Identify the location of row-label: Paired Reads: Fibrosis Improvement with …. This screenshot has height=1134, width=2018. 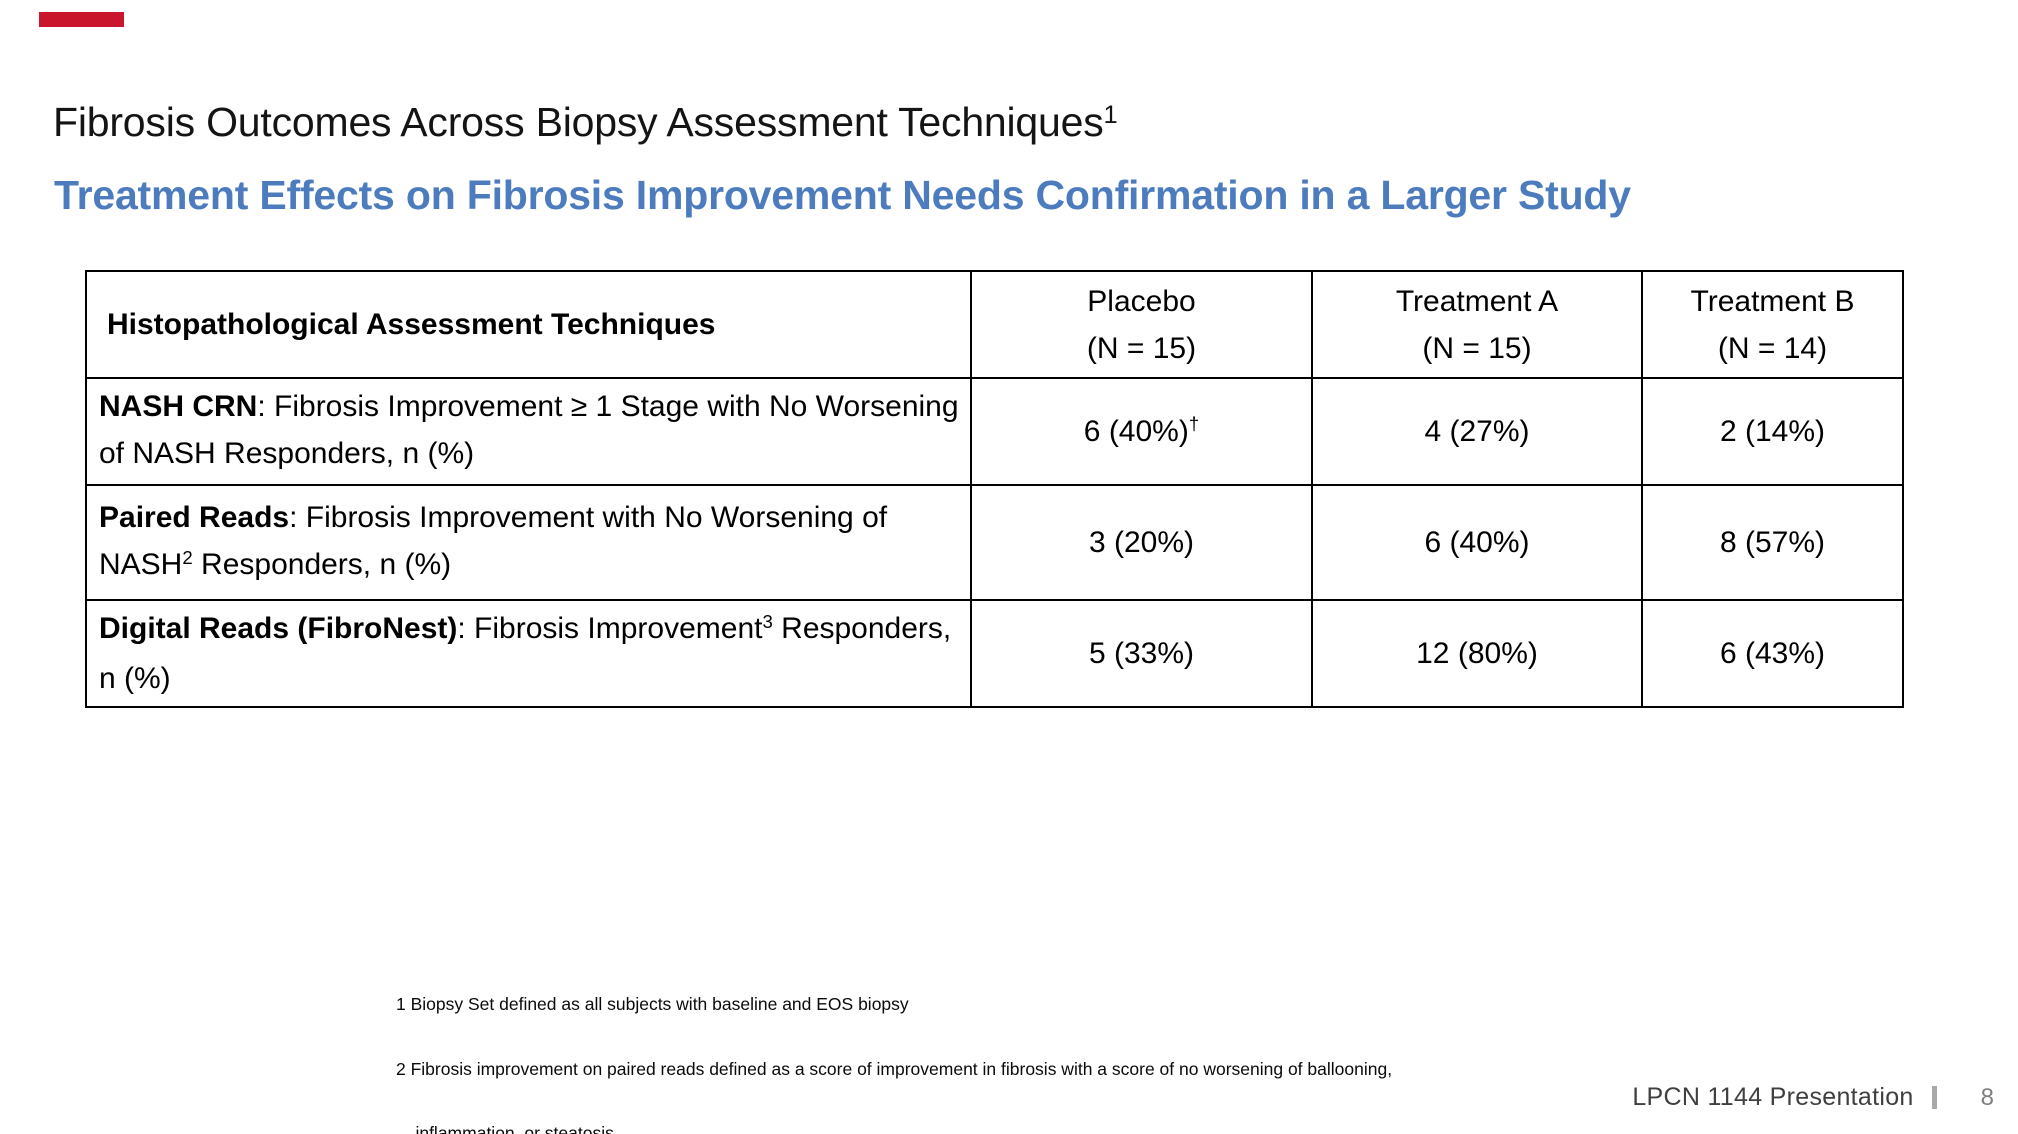
(528, 542).